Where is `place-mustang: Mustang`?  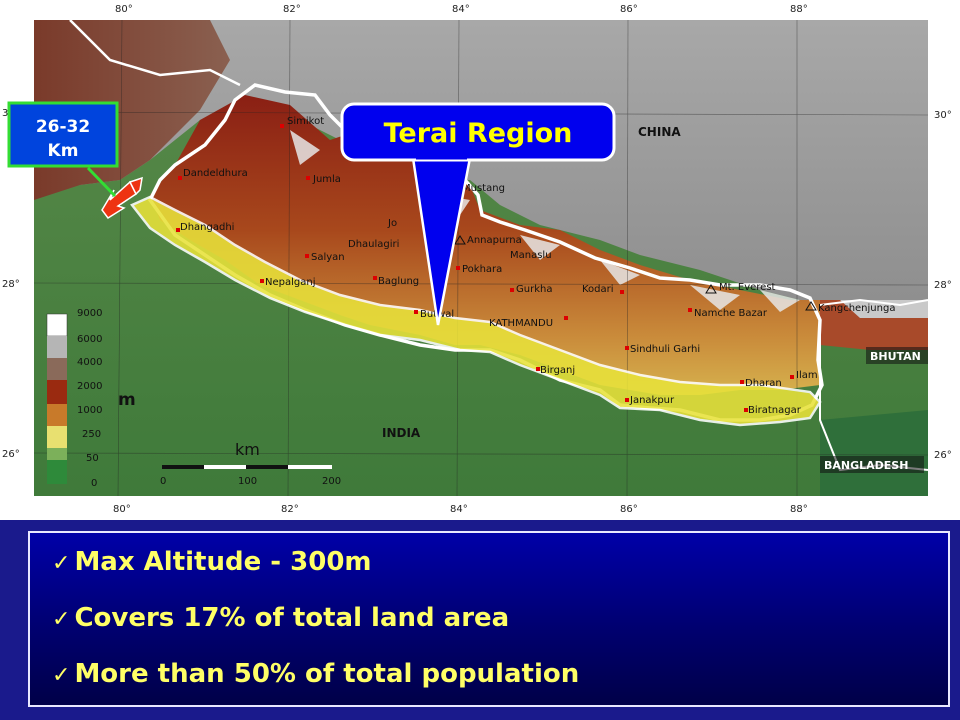 place-mustang: Mustang is located at coordinates (483, 188).